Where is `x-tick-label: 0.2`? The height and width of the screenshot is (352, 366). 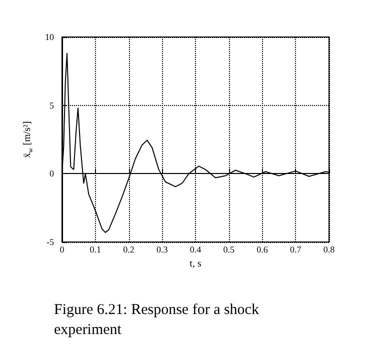 x-tick-label: 0.2 is located at coordinates (128, 249).